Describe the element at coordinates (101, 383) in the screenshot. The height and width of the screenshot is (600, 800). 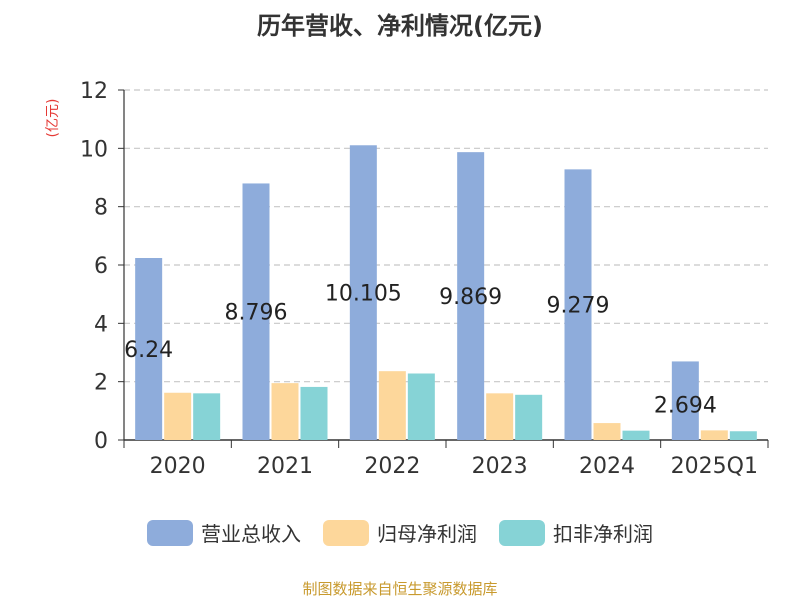
I see `y-tick-label: 2` at that location.